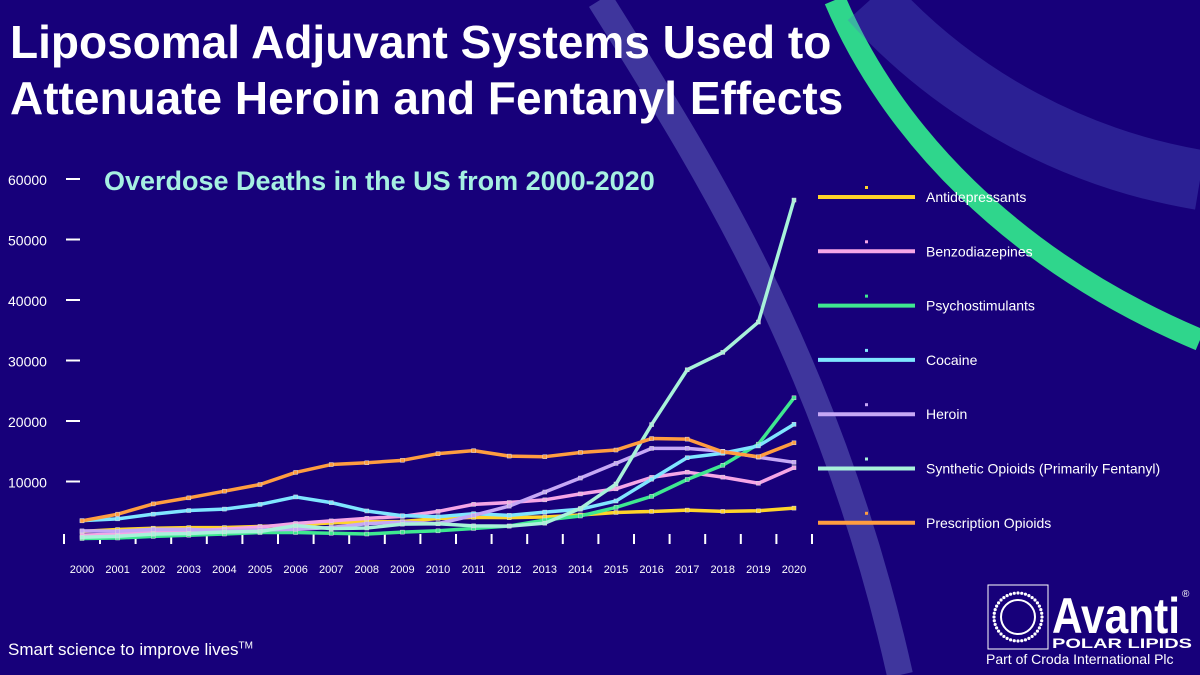 The width and height of the screenshot is (1200, 675). I want to click on avanti-logo: Avanti ® POLAR LIPIDS, so click(1089, 617).